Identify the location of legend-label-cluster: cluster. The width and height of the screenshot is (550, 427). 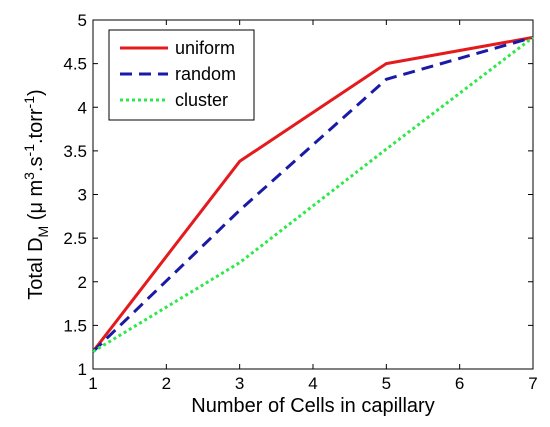
(201, 100).